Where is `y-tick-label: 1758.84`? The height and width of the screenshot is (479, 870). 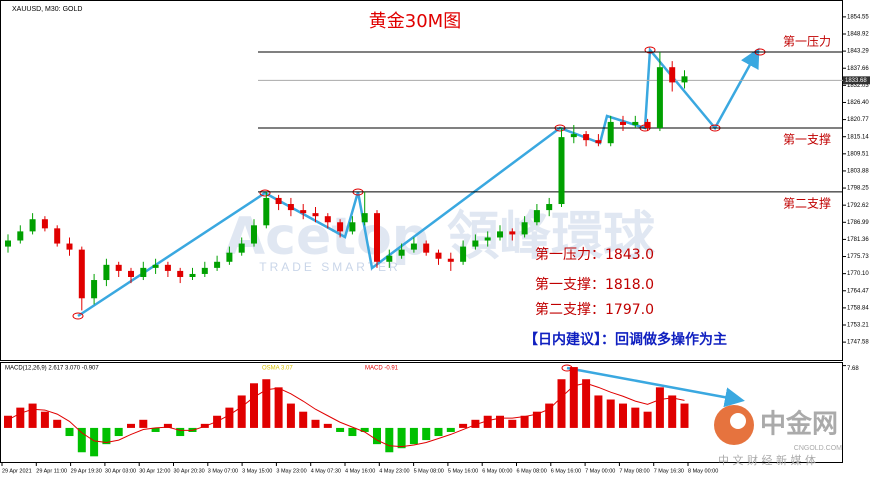
y-tick-label: 1758.84 is located at coordinates (858, 308).